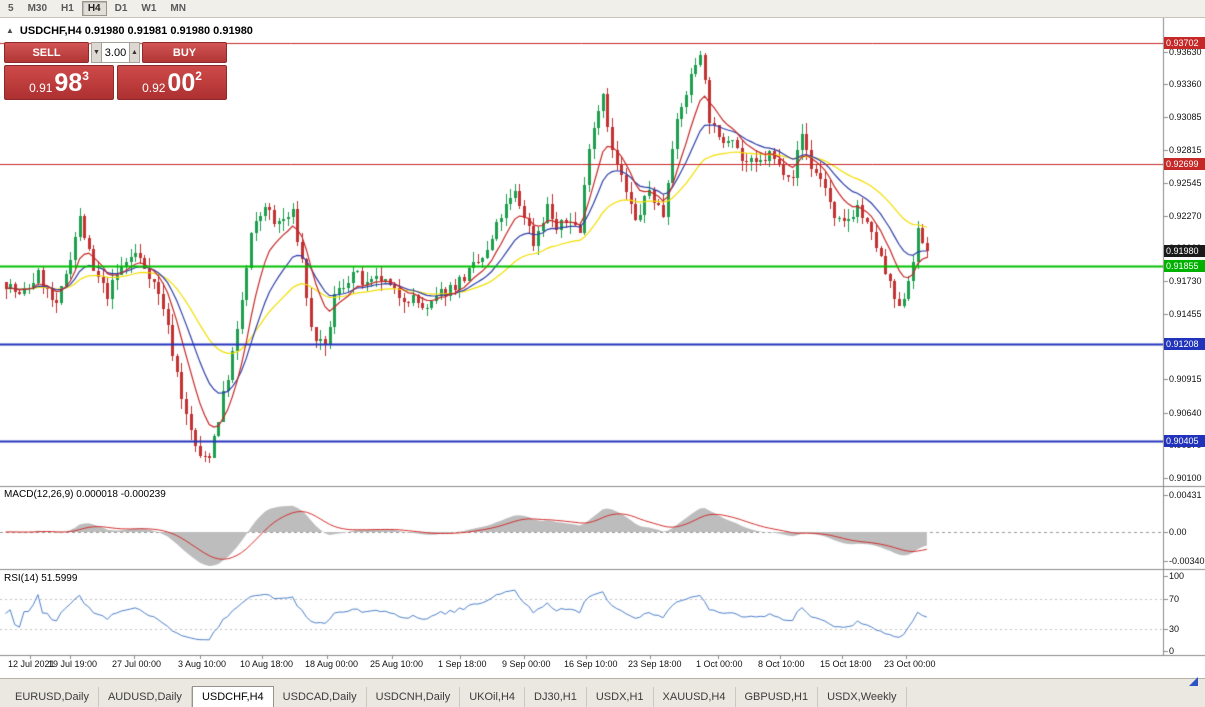 The height and width of the screenshot is (707, 1205). Describe the element at coordinates (198, 76) in the screenshot. I see `buy-price-point: 2` at that location.